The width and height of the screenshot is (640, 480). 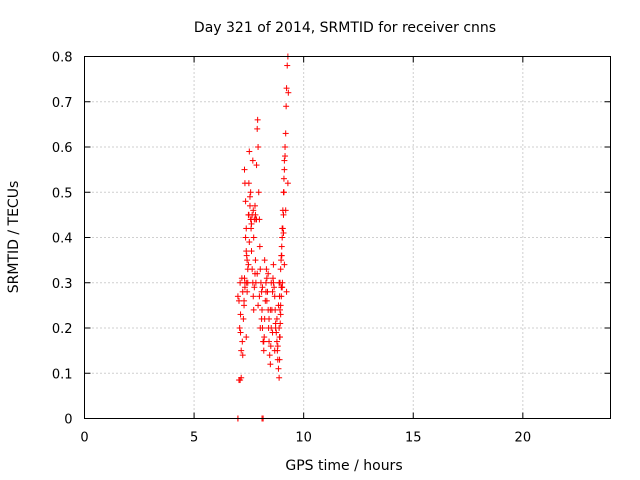 What do you see at coordinates (62, 374) in the screenshot?
I see `y-tick-label: 0.1` at bounding box center [62, 374].